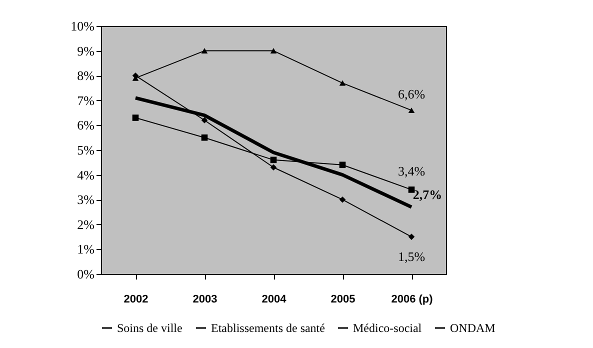  What do you see at coordinates (86, 50) in the screenshot?
I see `y-tick-label: 9%` at bounding box center [86, 50].